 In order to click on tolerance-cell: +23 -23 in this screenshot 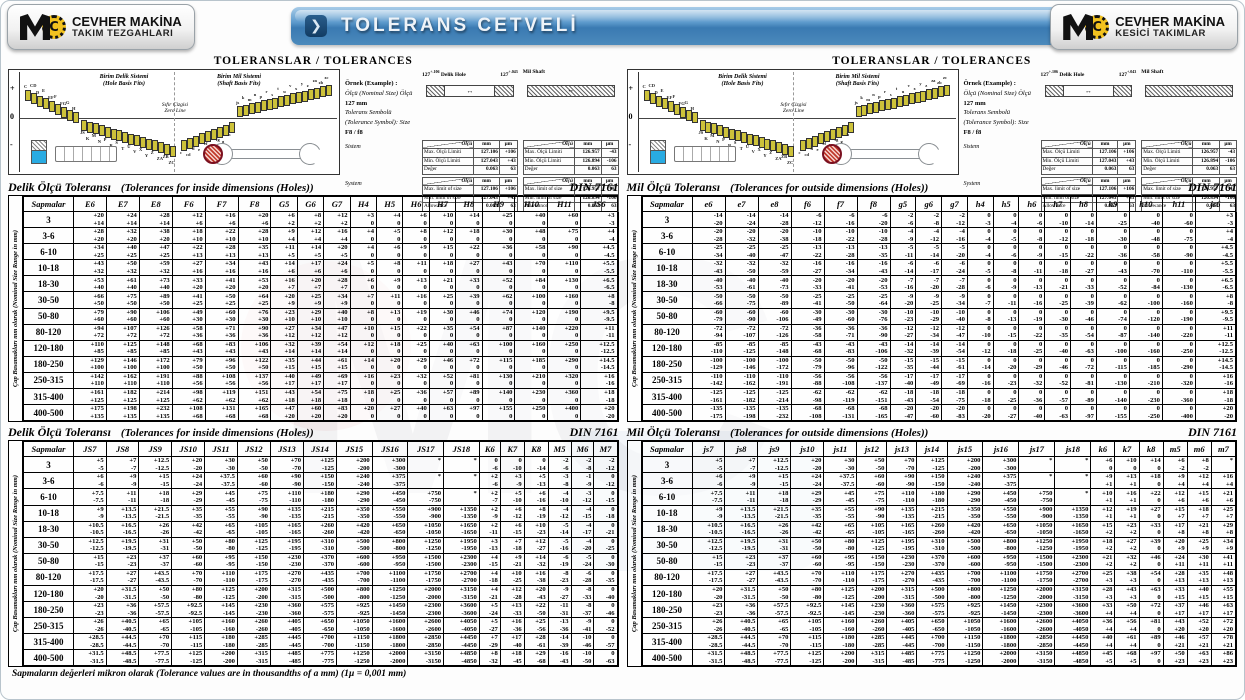, I will do `click(741, 561)`.